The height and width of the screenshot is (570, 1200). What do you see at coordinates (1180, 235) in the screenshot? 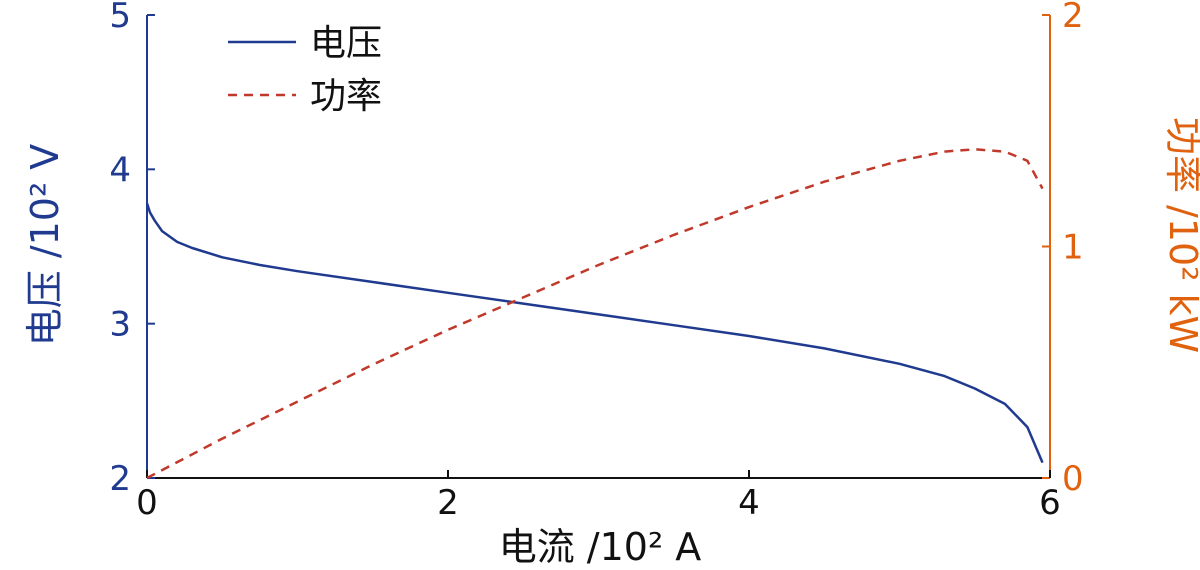
I see `right-axis-title: 功率 /10² kW` at bounding box center [1180, 235].